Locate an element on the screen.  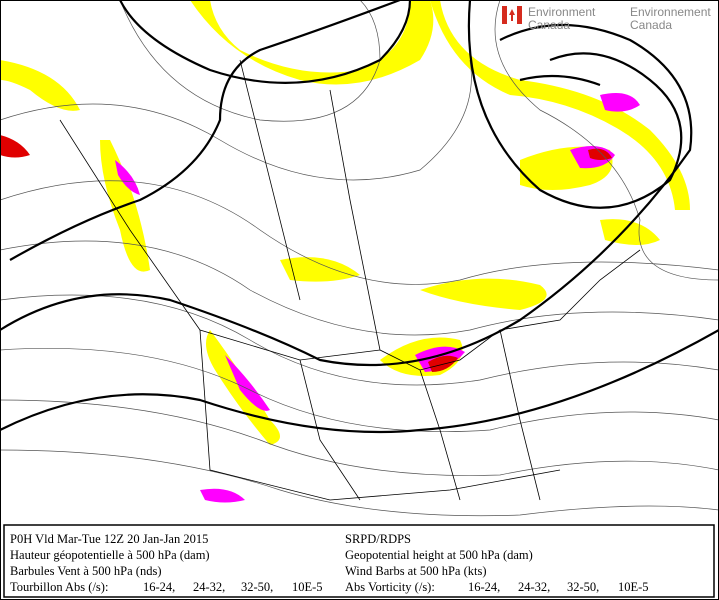
legend-line: Geopotential height at 500 hPa (dam) is located at coordinates (439, 555).